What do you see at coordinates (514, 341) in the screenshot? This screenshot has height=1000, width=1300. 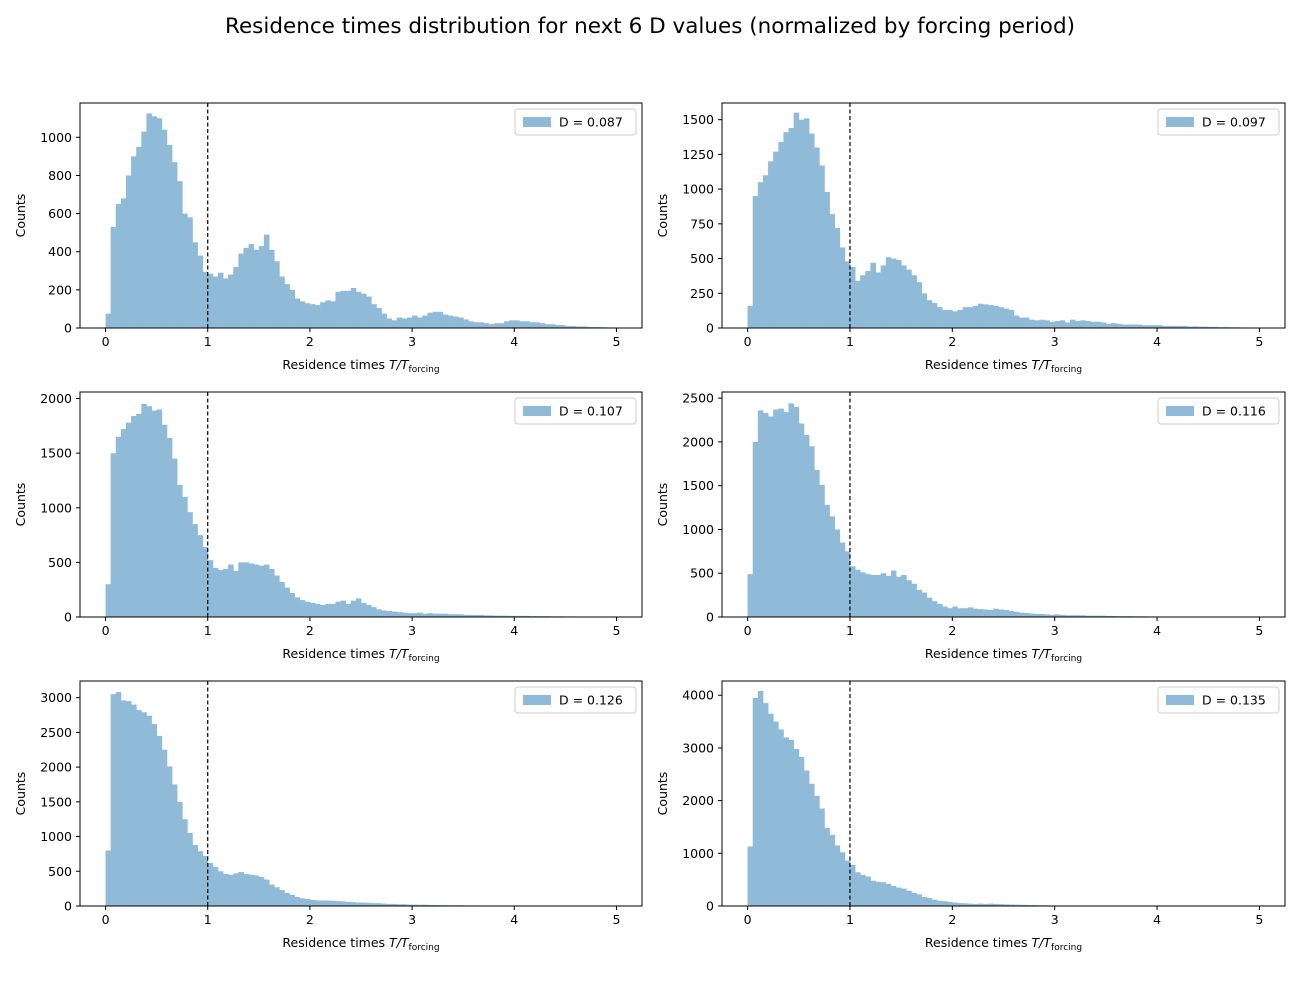 I see `x-tick-label: 4` at bounding box center [514, 341].